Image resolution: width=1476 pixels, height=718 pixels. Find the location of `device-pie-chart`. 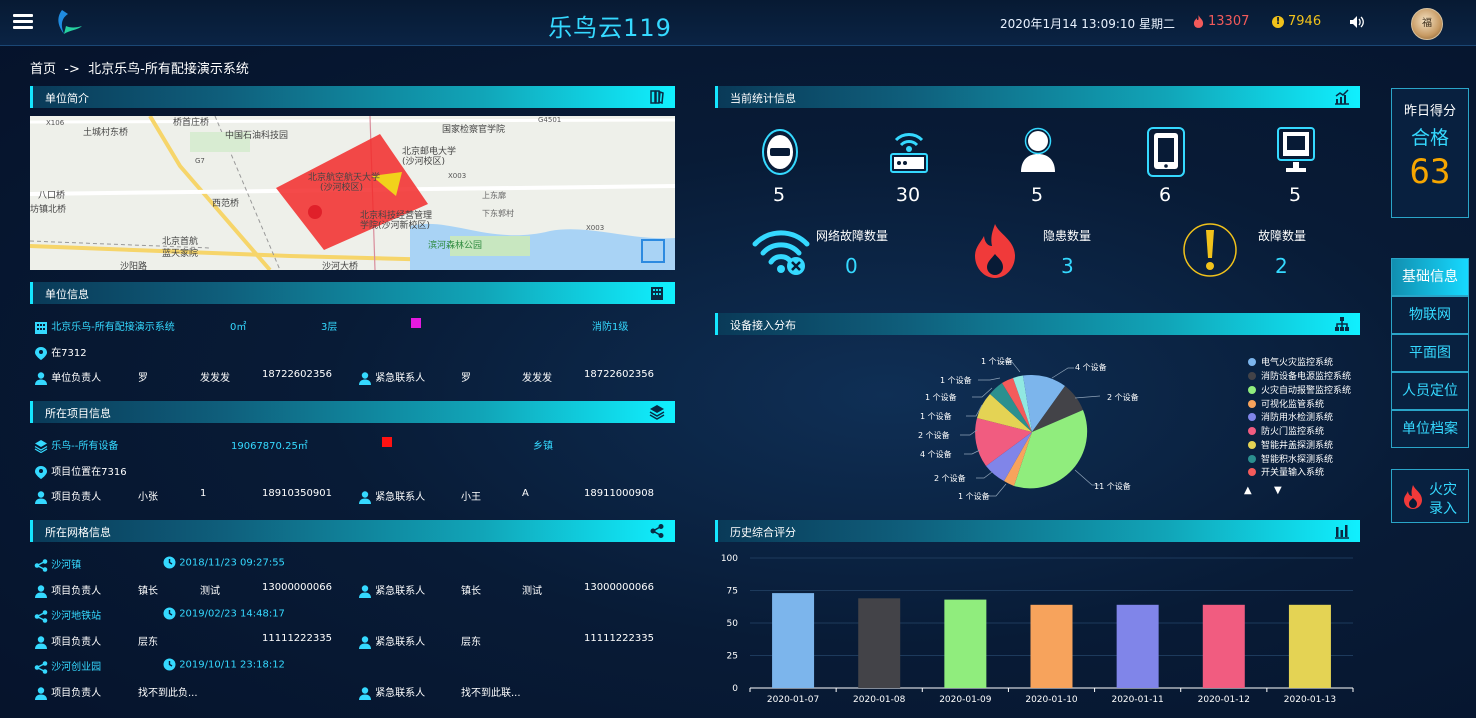

device-pie-chart is located at coordinates (1040, 425).